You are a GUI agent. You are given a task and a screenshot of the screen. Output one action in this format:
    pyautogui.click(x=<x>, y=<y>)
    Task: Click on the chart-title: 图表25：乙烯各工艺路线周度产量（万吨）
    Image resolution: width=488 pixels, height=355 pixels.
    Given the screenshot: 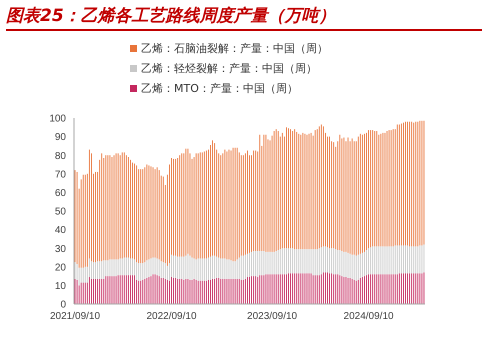 What is the action you would take?
    pyautogui.click(x=244, y=17)
    